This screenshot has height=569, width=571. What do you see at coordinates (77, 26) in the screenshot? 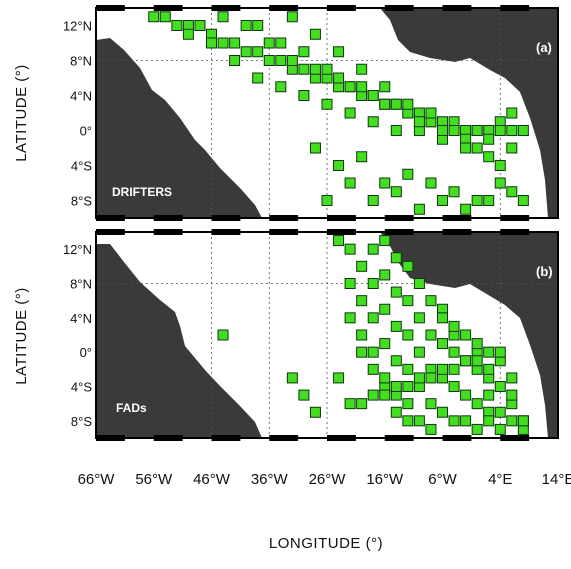
I see `latitude-tick-label: 12°N` at bounding box center [77, 26].